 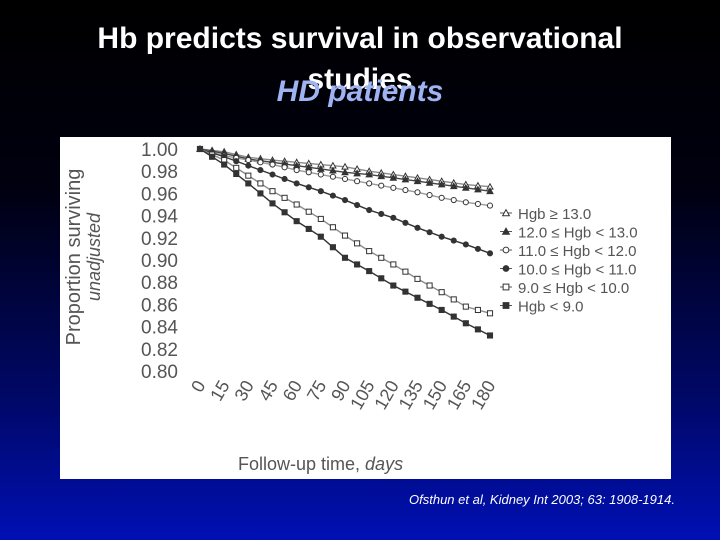 What do you see at coordinates (577, 270) in the screenshot?
I see `legend-entry: 10.0 ≤ Hgb < 11.0` at bounding box center [577, 270].